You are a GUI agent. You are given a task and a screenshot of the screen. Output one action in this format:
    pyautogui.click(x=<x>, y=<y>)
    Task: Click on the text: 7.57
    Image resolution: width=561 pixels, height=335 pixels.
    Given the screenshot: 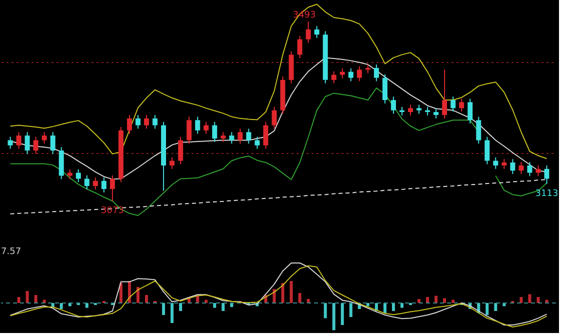 What is the action you would take?
    pyautogui.click(x=11, y=252)
    